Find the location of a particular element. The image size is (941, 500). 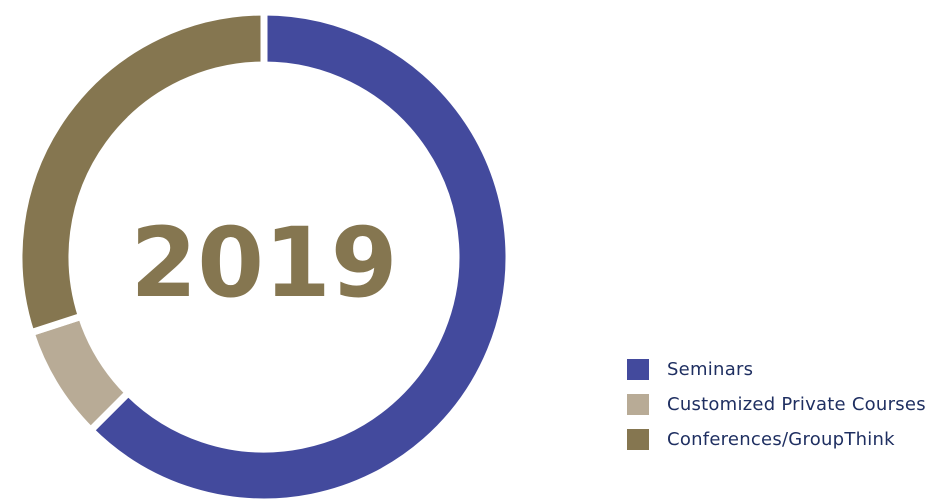

legend-swatch-seminars is located at coordinates (638, 369).